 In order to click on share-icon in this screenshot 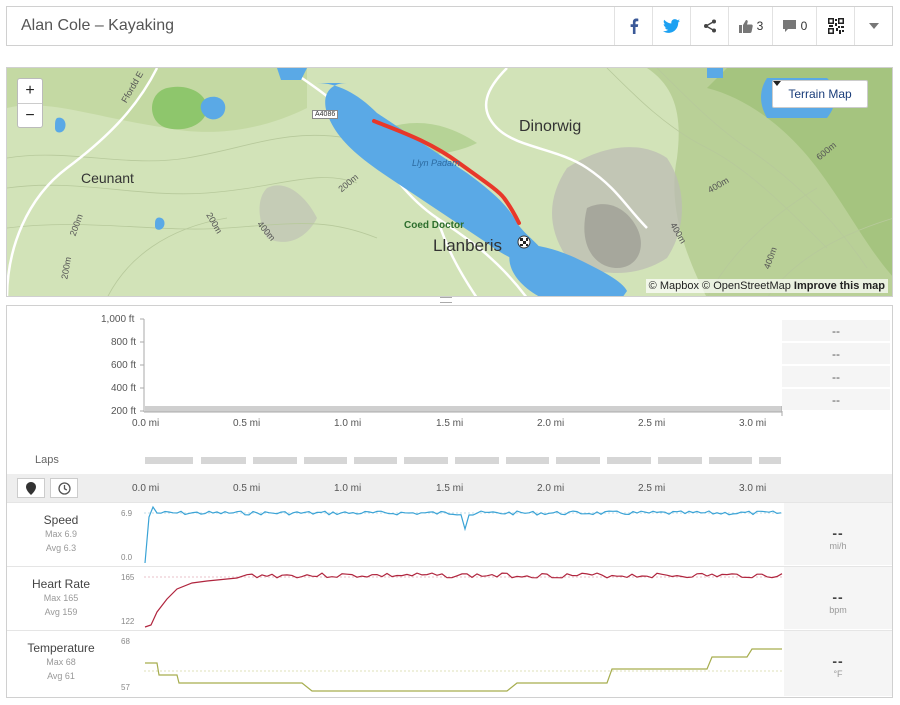, I will do `click(709, 26)`.